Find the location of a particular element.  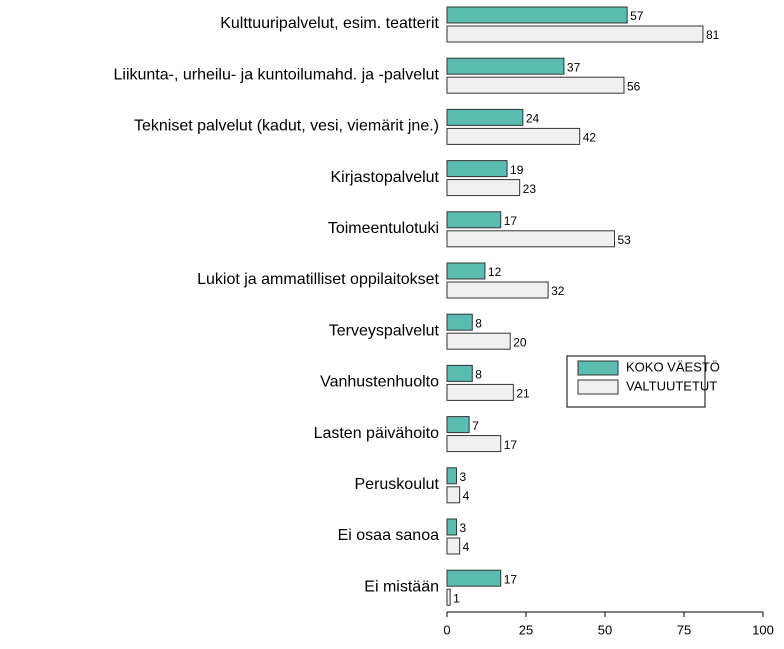

legend-label: VALTUUTETUT is located at coordinates (671, 385).